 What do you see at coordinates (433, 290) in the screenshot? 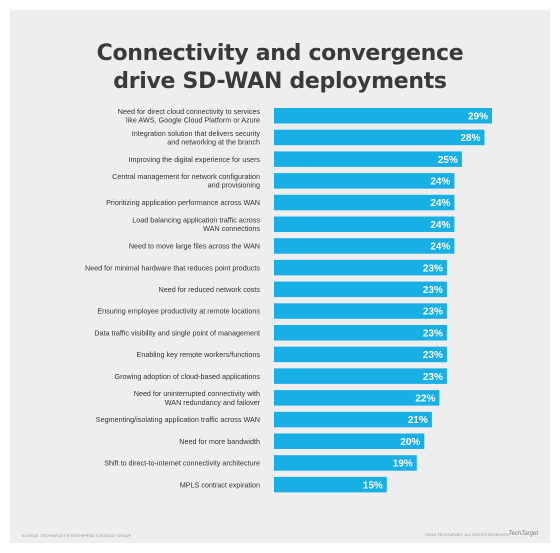
I see `bar-value-label-9: 23%` at bounding box center [433, 290].